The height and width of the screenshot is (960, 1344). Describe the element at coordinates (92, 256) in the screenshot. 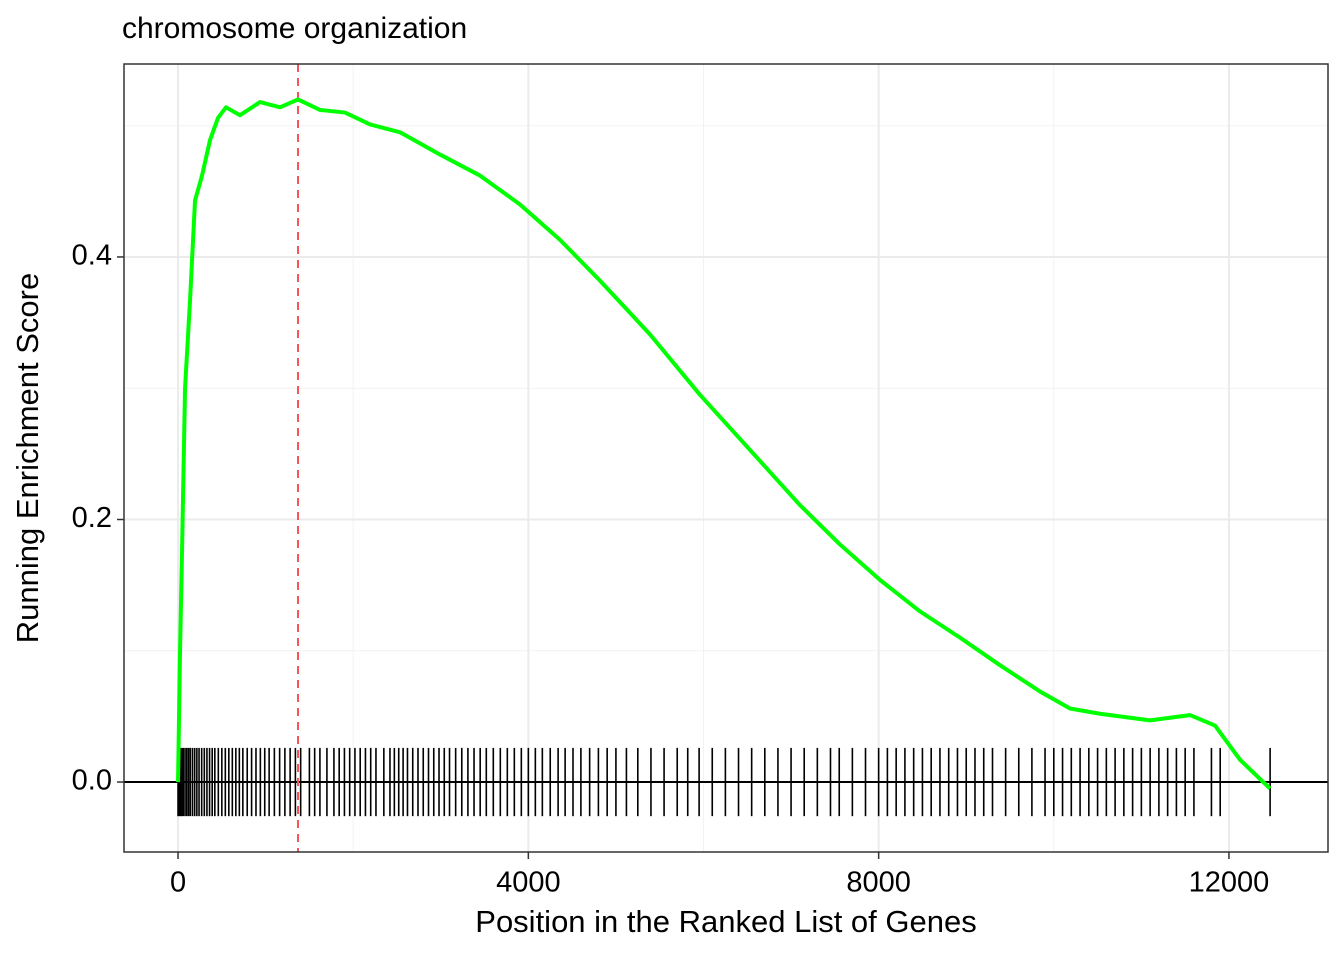

I see `y-tick-label: 0.4` at that location.